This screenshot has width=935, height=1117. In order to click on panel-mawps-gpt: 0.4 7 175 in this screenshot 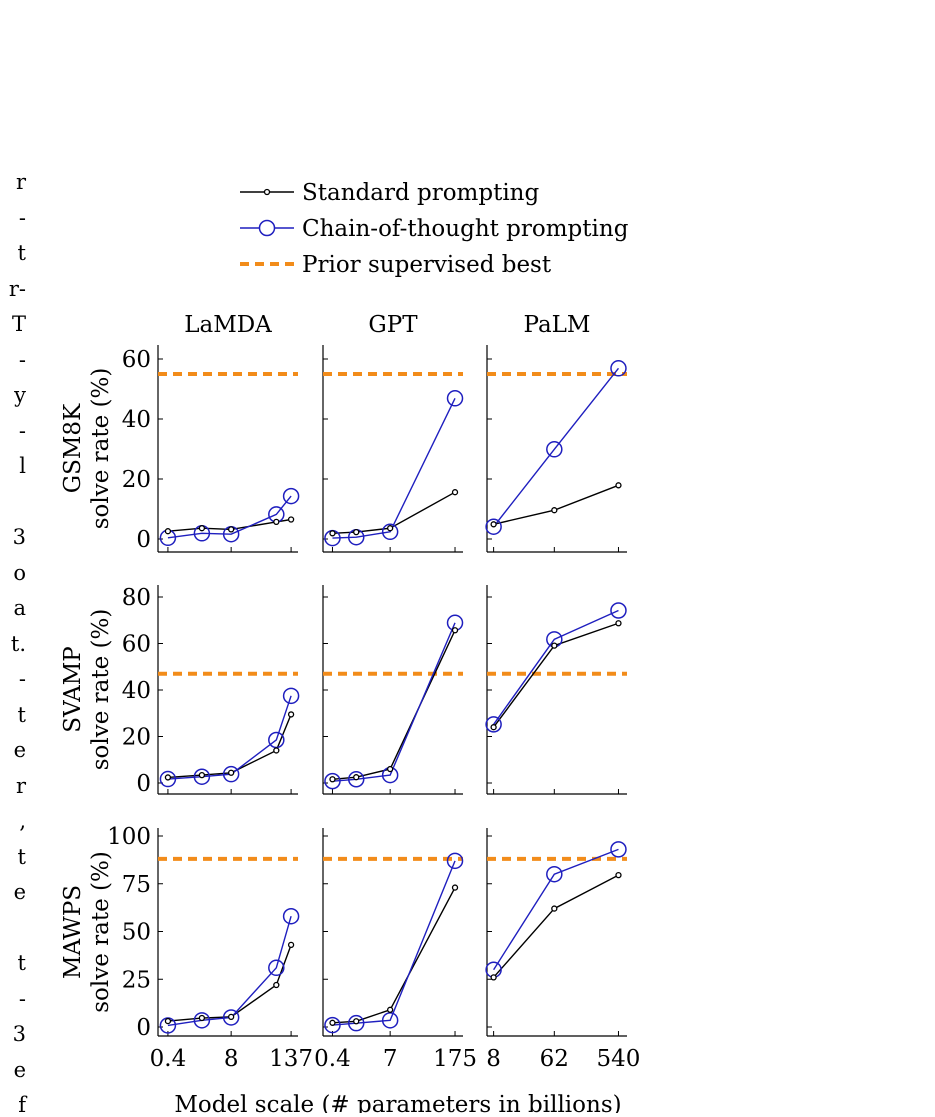, I will do `click(395, 950)`.